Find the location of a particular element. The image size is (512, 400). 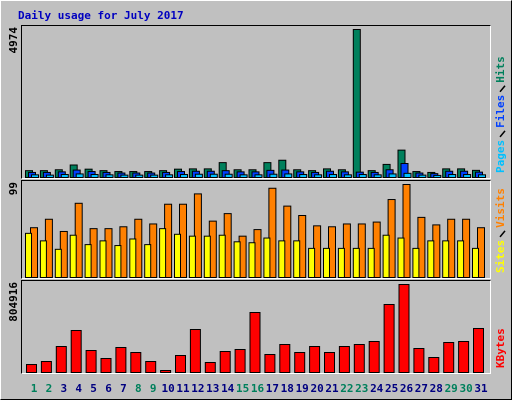

legend-label: Sites is located at coordinates (500, 256).